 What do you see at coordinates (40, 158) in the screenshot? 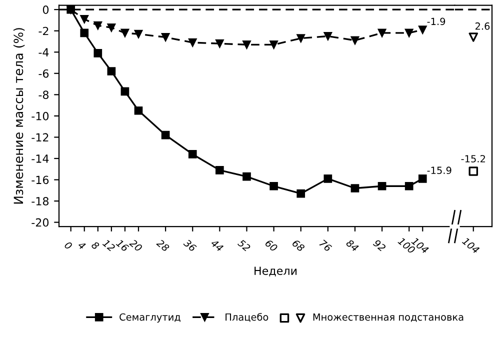
I see `y-tick-label: -14` at bounding box center [40, 158].